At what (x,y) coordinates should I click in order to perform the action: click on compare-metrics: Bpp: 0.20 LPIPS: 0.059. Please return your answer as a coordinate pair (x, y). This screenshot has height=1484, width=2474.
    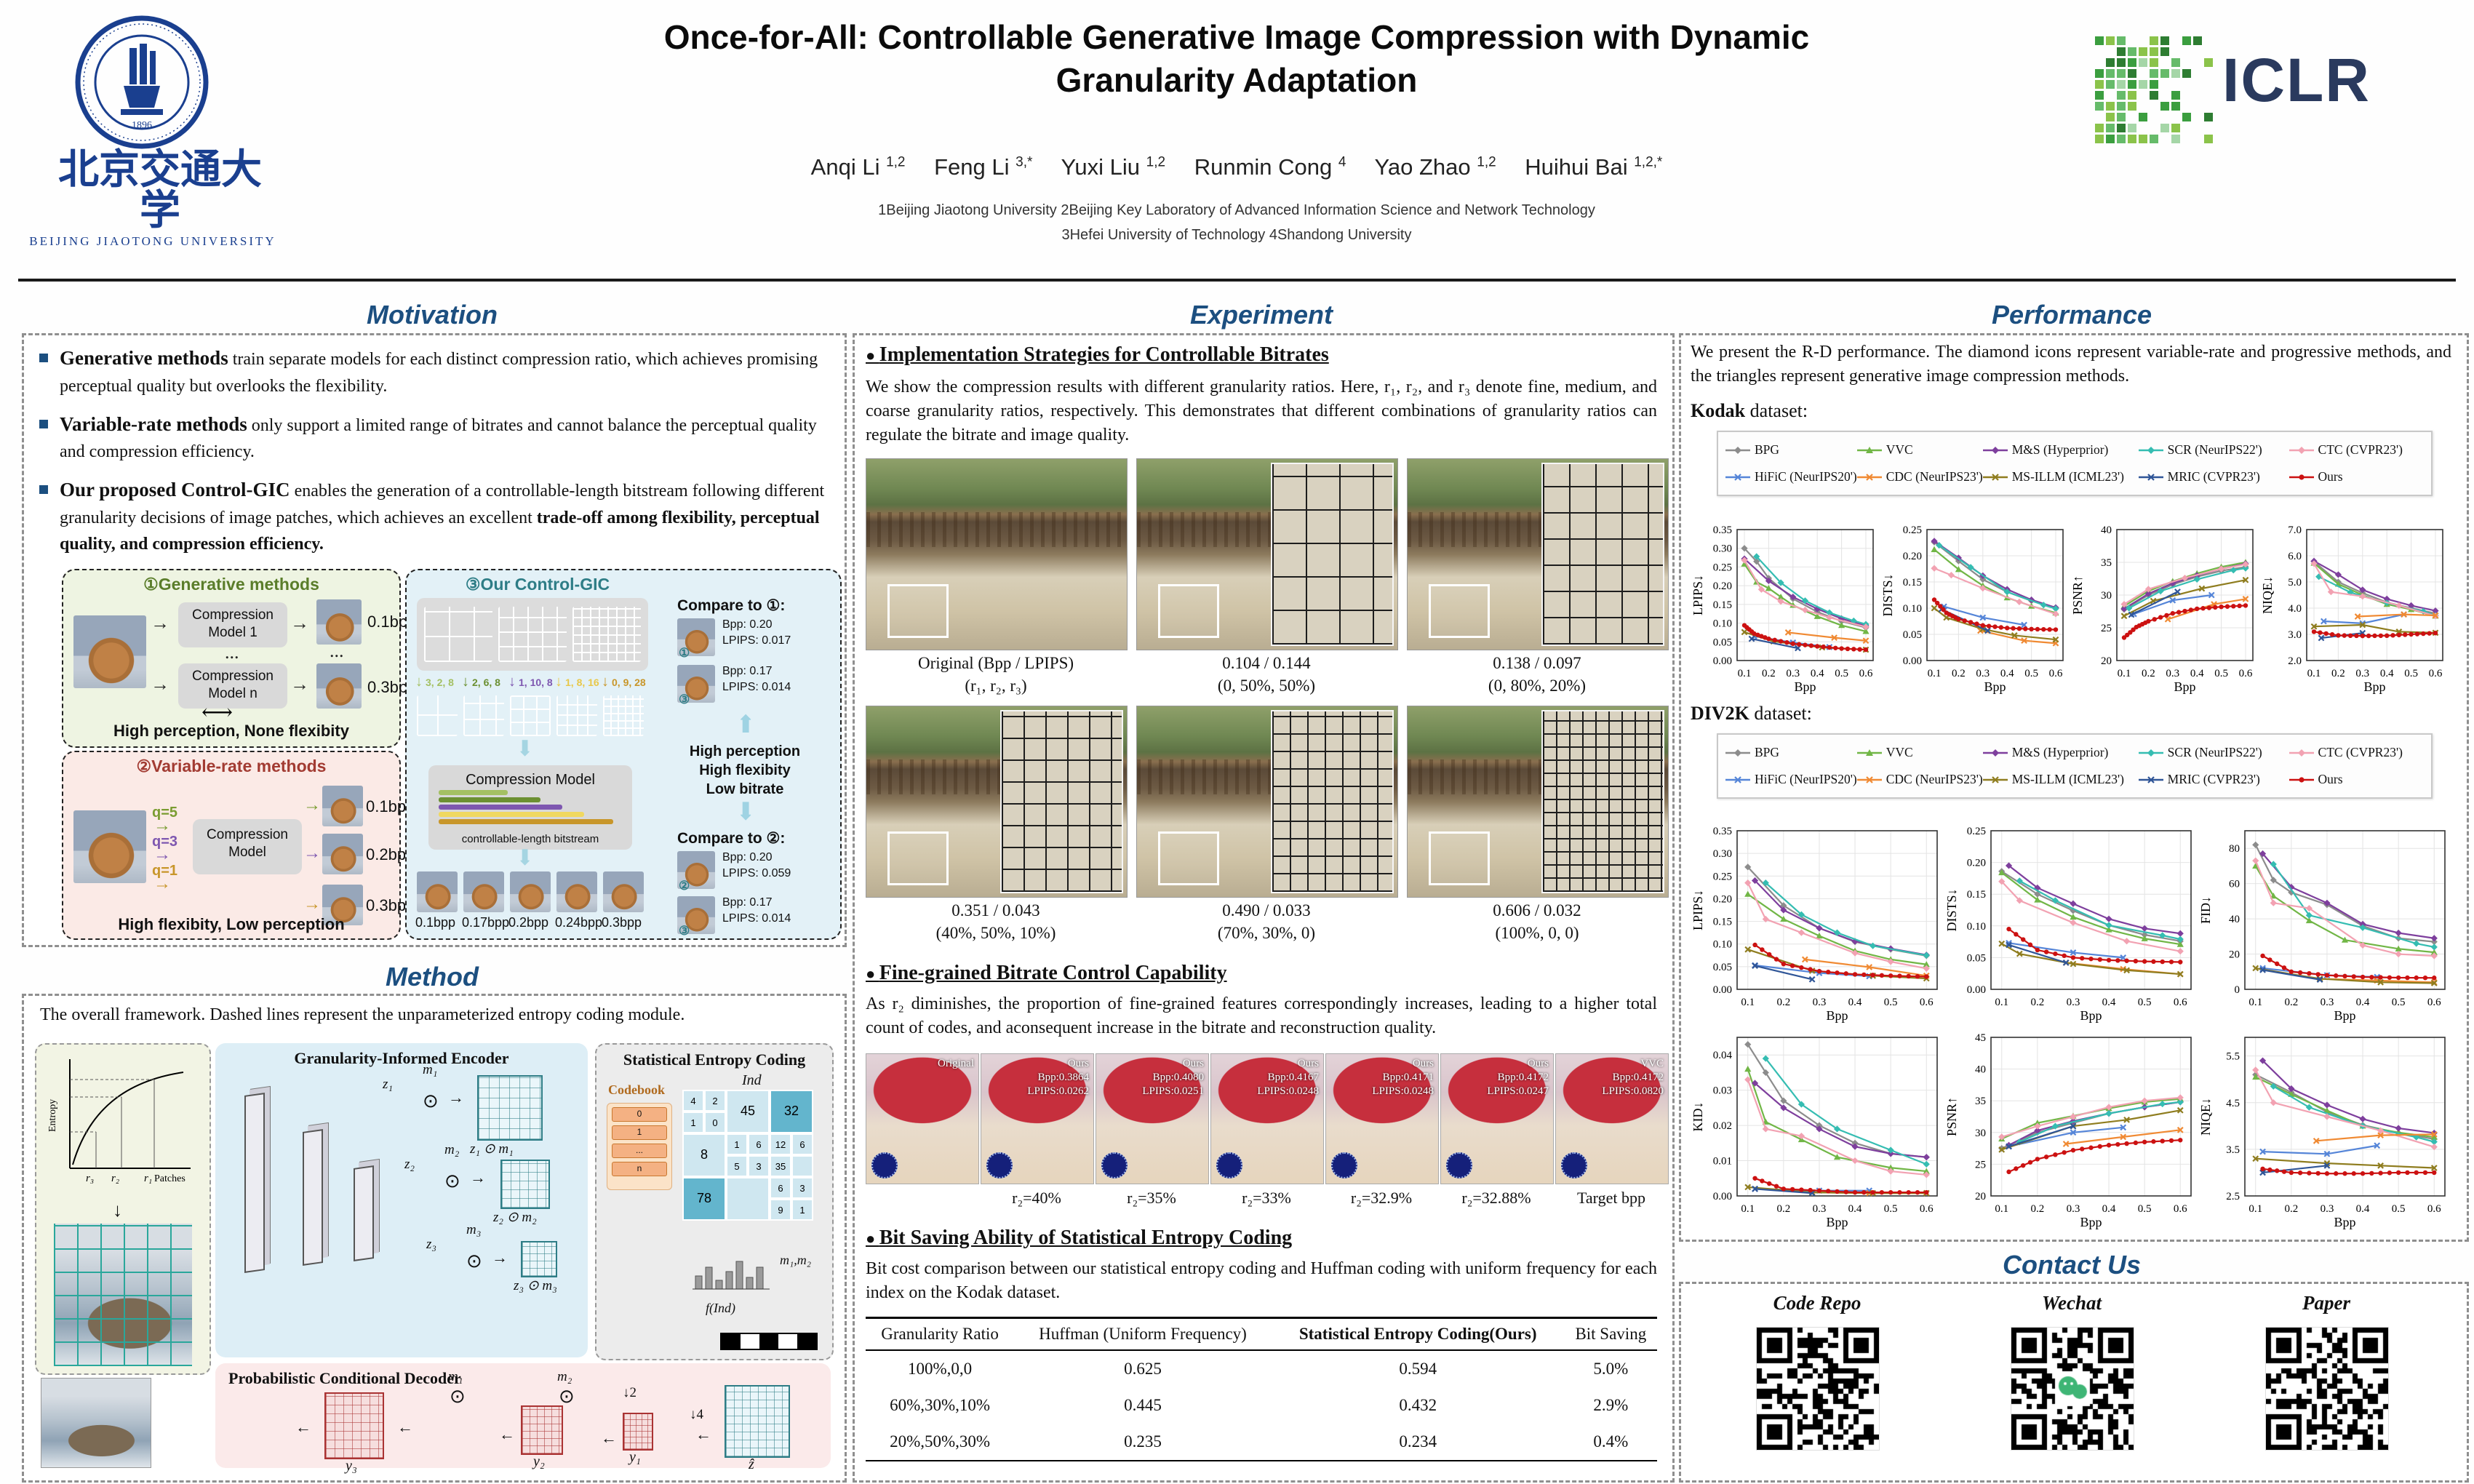
    Looking at the image, I should click on (756, 865).